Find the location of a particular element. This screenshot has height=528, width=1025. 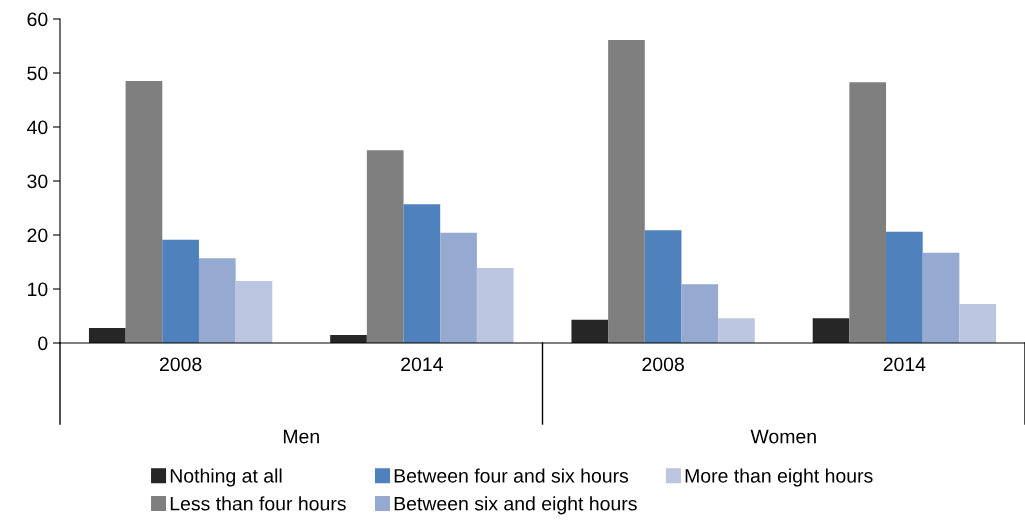

text: Women is located at coordinates (783, 436).